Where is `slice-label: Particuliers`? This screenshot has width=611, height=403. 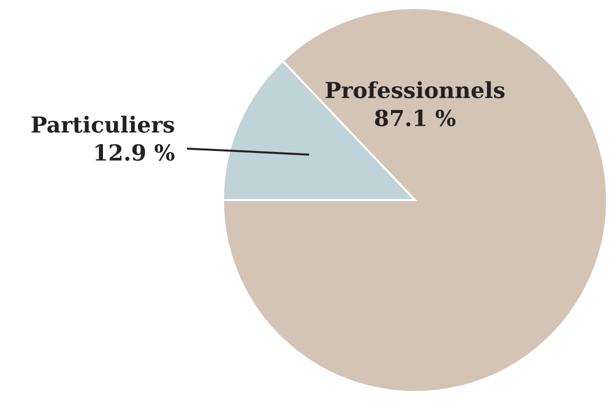 slice-label: Particuliers is located at coordinates (102, 125).